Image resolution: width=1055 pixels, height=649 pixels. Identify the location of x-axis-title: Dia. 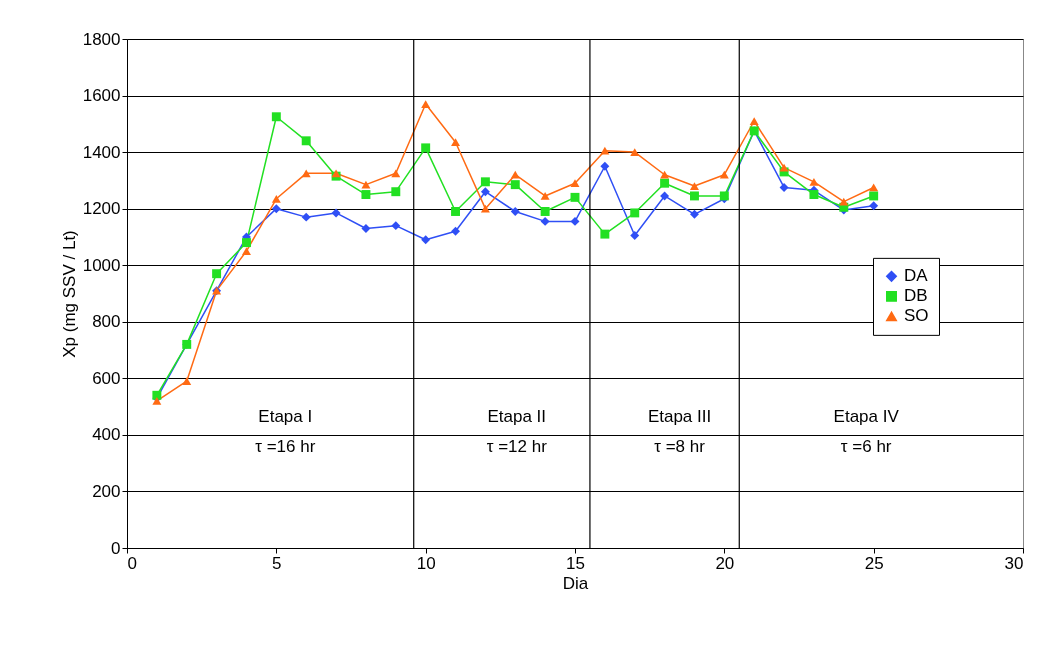
(575, 583).